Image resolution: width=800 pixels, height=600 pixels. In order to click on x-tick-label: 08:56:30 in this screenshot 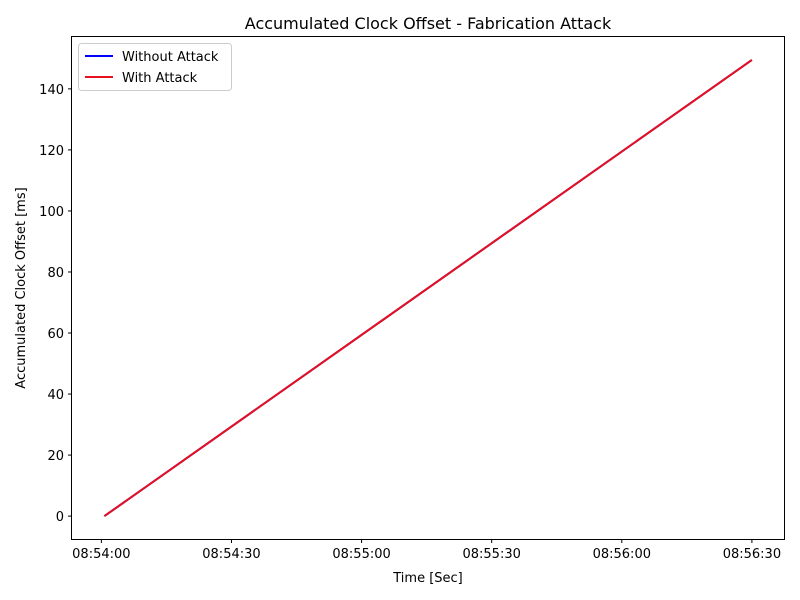, I will do `click(752, 554)`.